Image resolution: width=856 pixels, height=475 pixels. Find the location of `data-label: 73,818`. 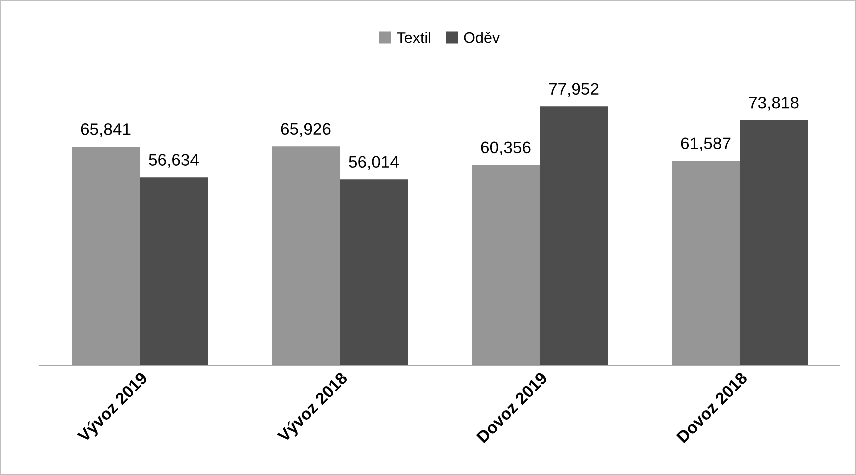

data-label: 73,818 is located at coordinates (774, 104).